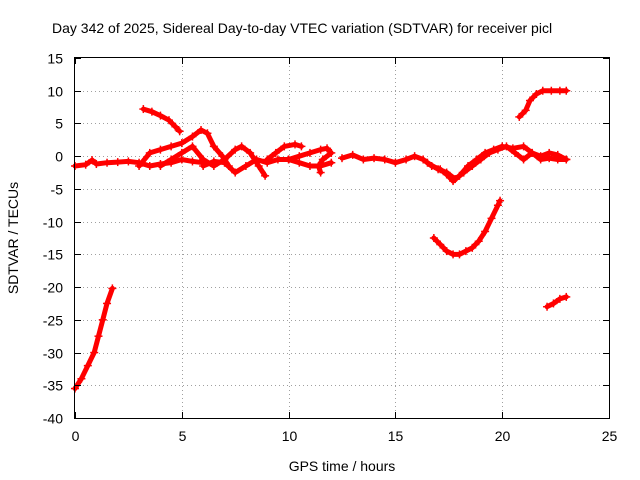  Describe the element at coordinates (55, 92) in the screenshot. I see `y-tick-label: 10` at that location.